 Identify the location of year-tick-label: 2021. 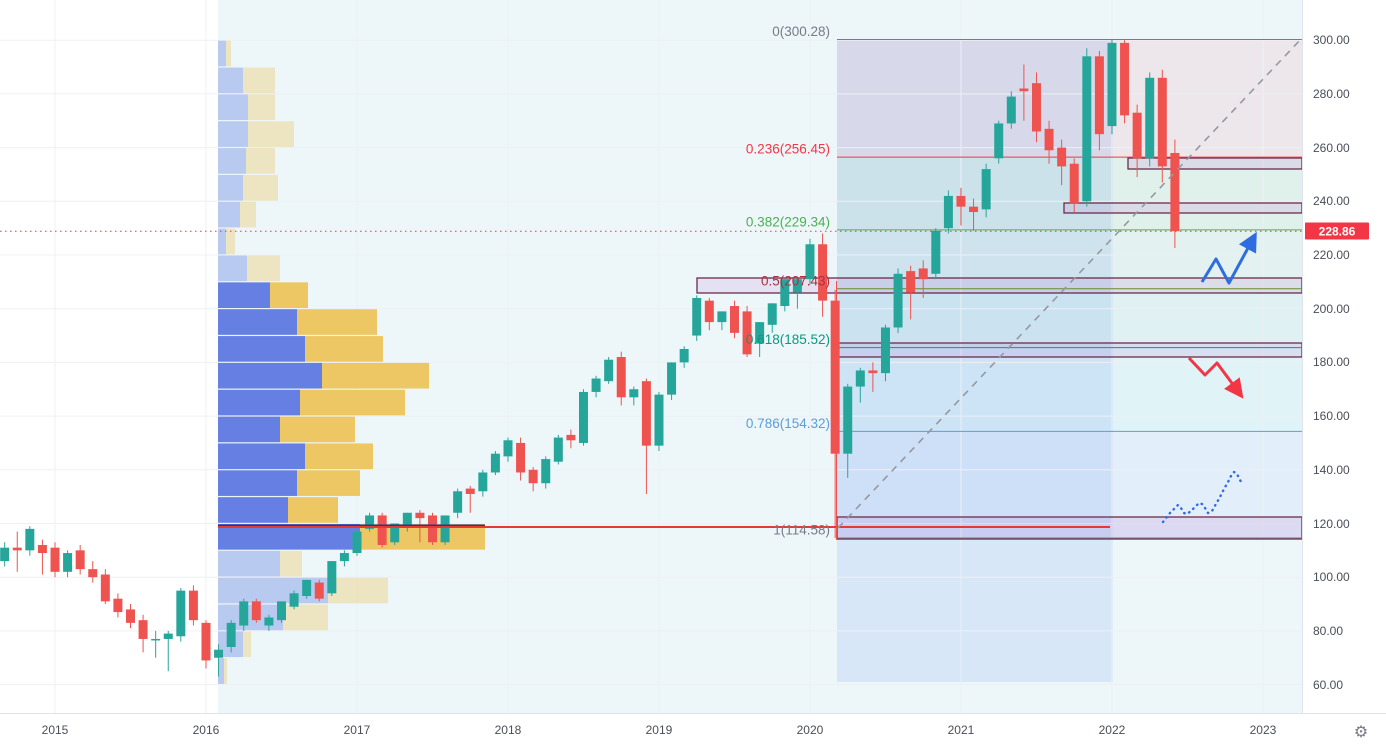
(961, 730).